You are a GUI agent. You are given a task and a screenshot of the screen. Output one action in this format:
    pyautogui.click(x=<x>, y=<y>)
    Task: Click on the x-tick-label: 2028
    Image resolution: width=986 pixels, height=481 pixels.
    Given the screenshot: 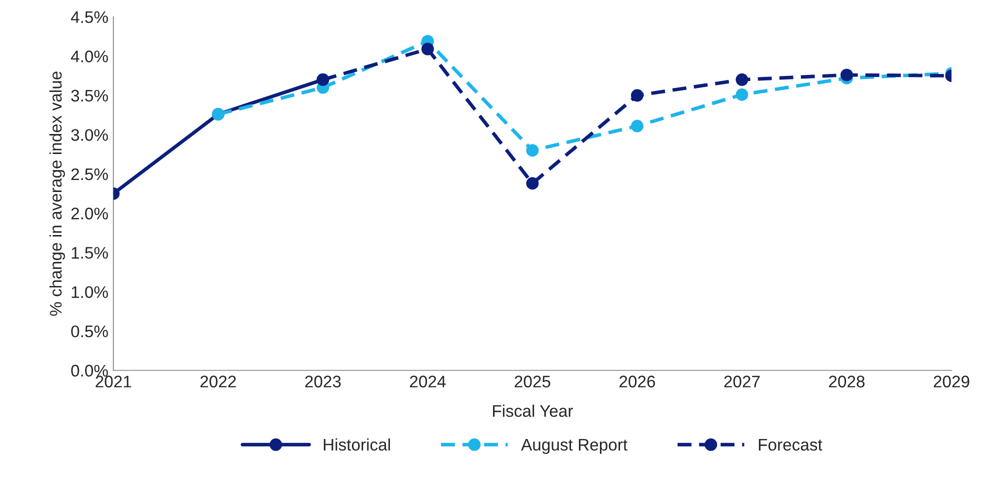 What is the action you would take?
    pyautogui.click(x=847, y=382)
    